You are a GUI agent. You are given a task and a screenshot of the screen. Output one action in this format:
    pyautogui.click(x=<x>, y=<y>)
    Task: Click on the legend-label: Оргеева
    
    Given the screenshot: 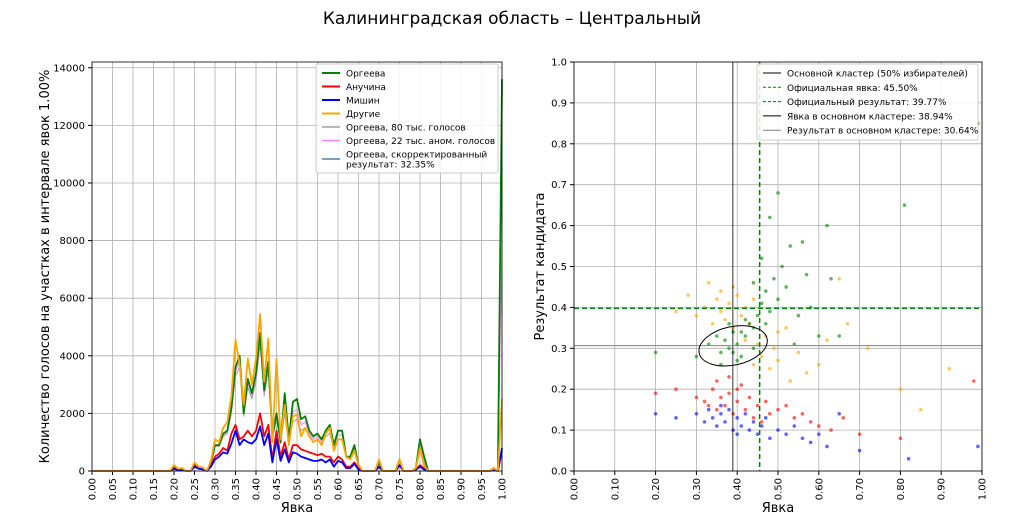 What is the action you would take?
    pyautogui.click(x=365, y=75)
    